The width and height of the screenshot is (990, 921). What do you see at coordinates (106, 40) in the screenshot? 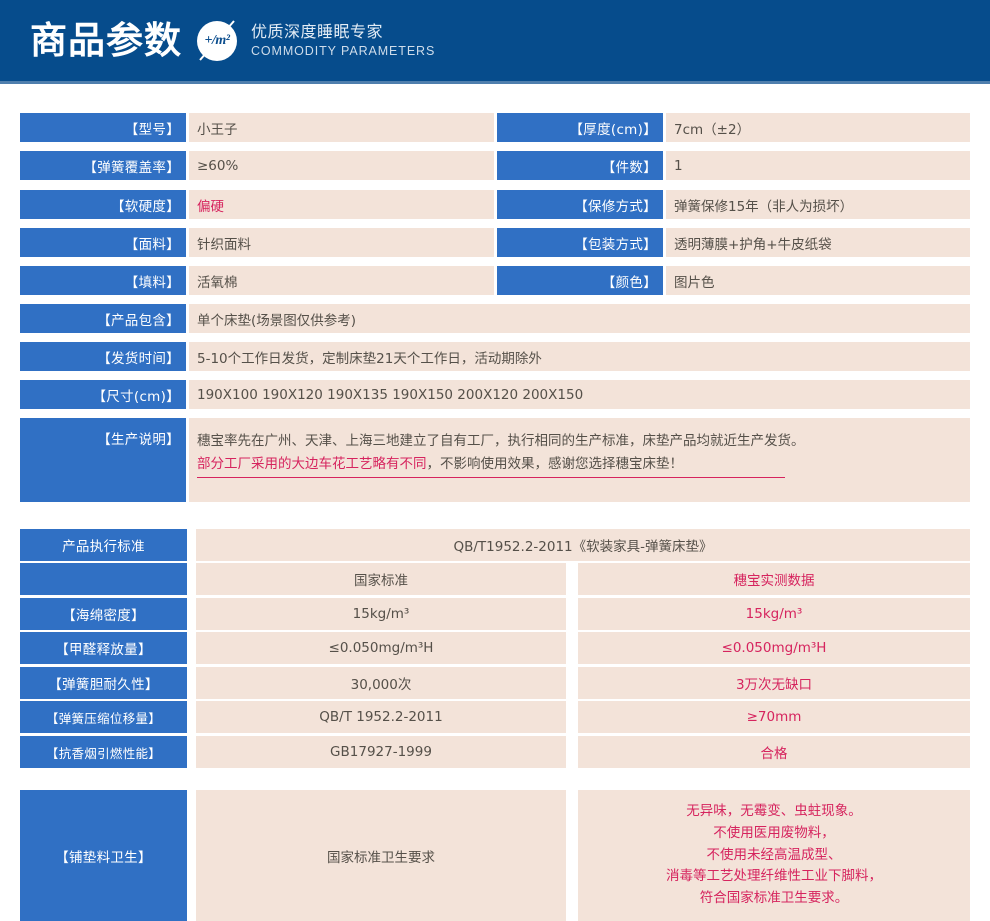
I see `page-title: 商品参数` at bounding box center [106, 40].